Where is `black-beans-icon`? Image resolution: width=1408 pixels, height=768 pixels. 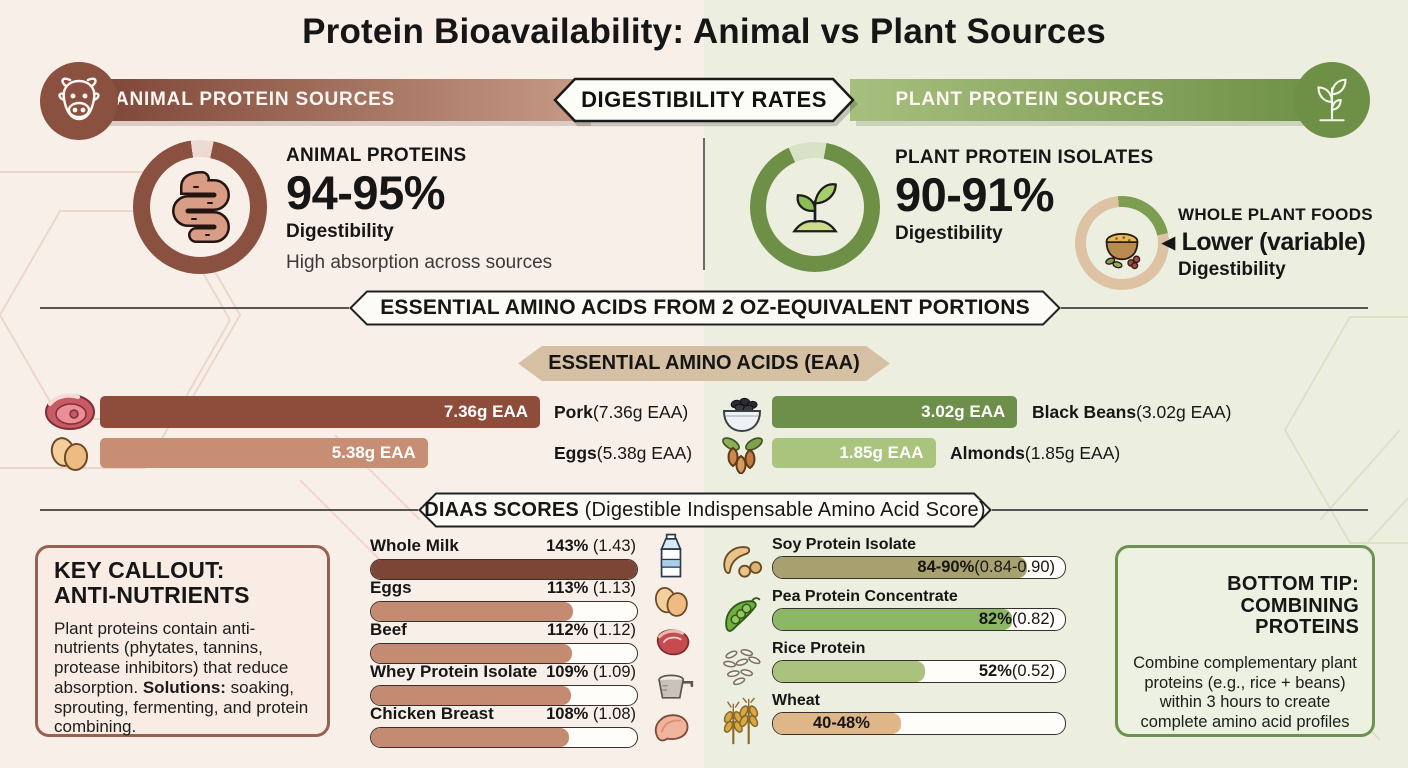
black-beans-icon is located at coordinates (742, 413).